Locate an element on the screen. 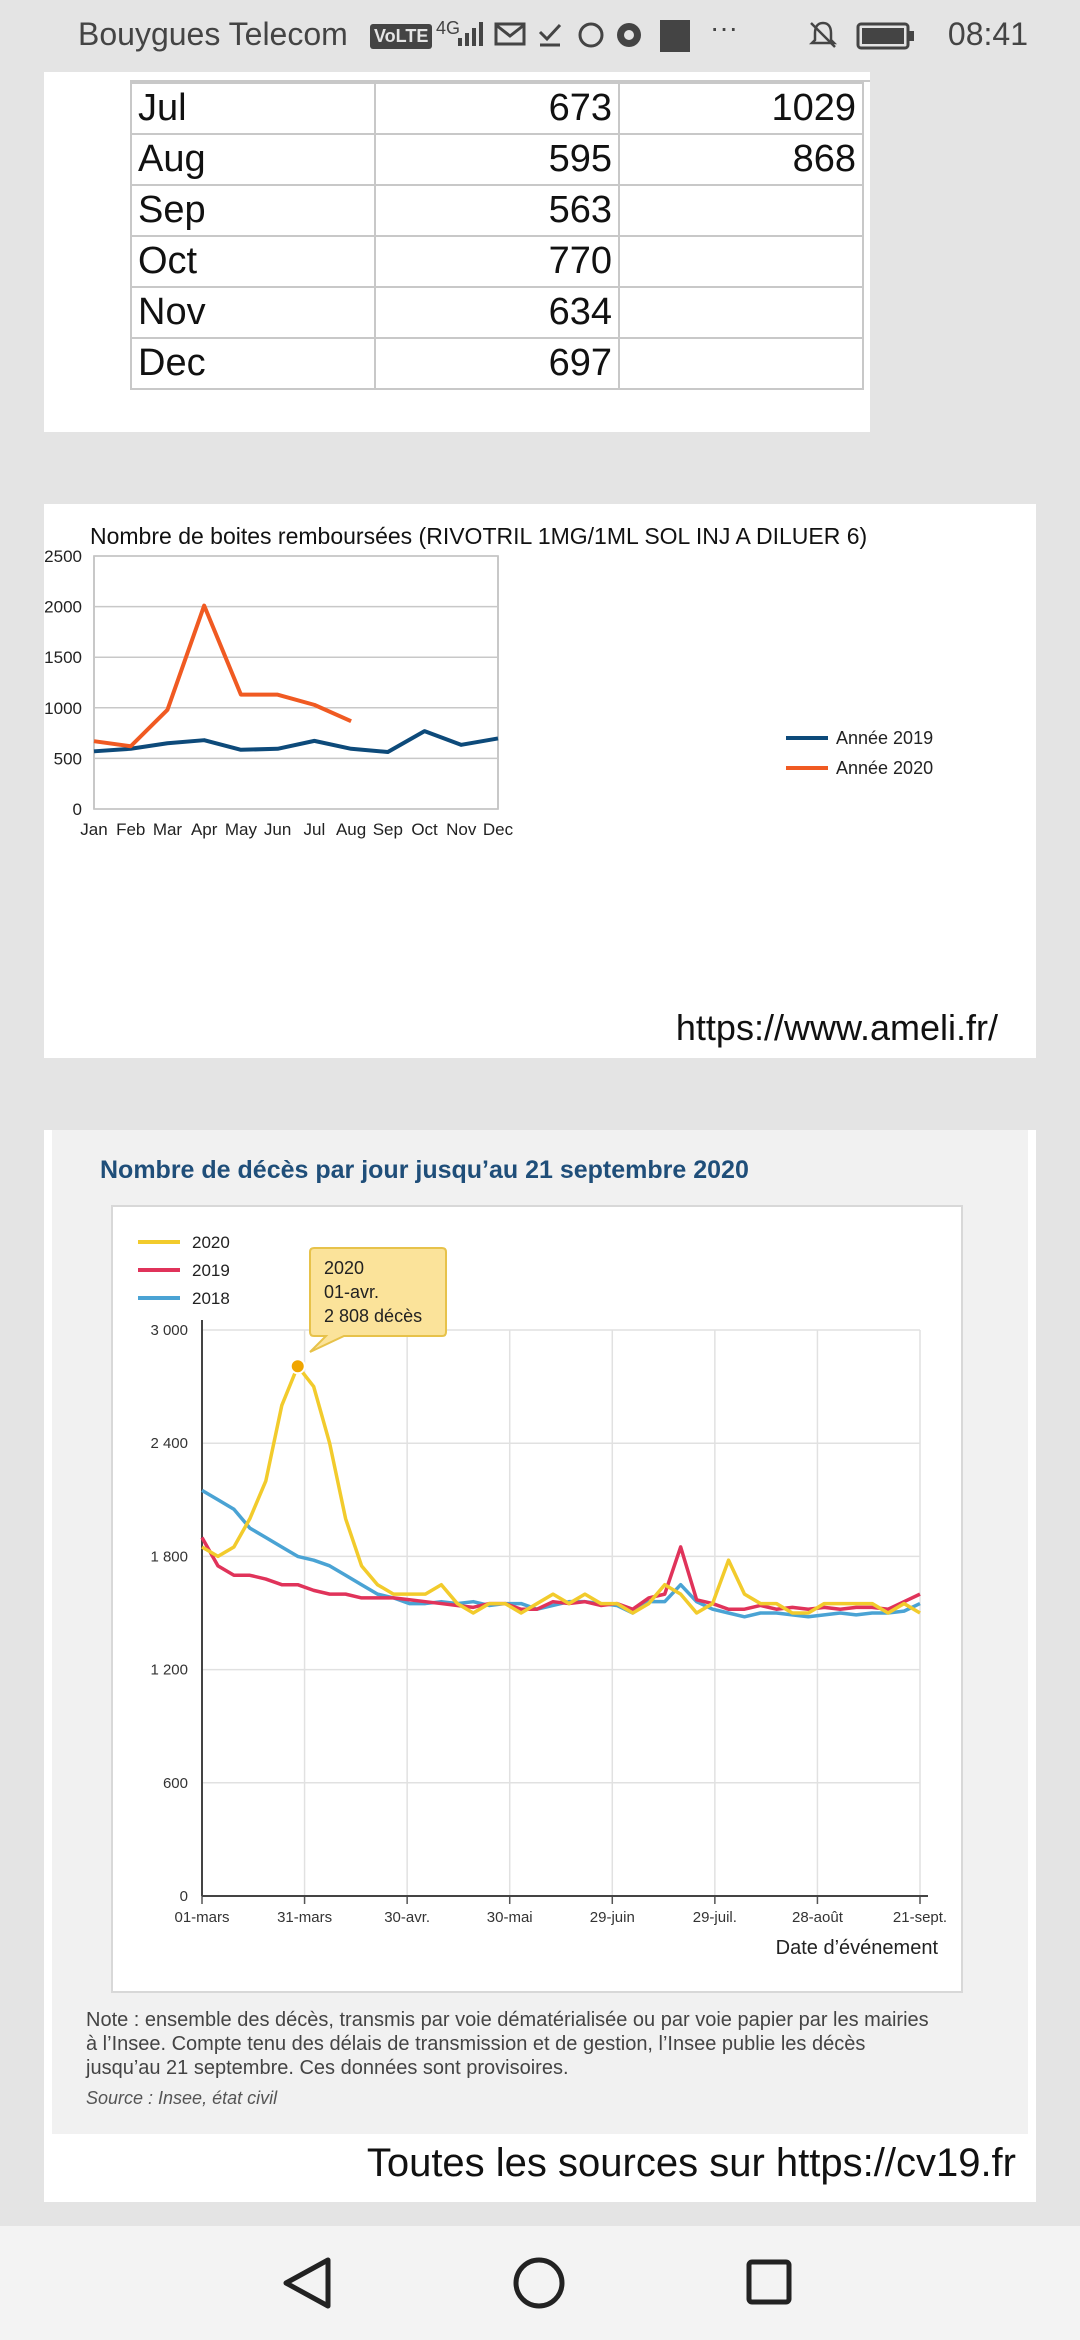  table-cell-2019: 563 is located at coordinates (497, 210).